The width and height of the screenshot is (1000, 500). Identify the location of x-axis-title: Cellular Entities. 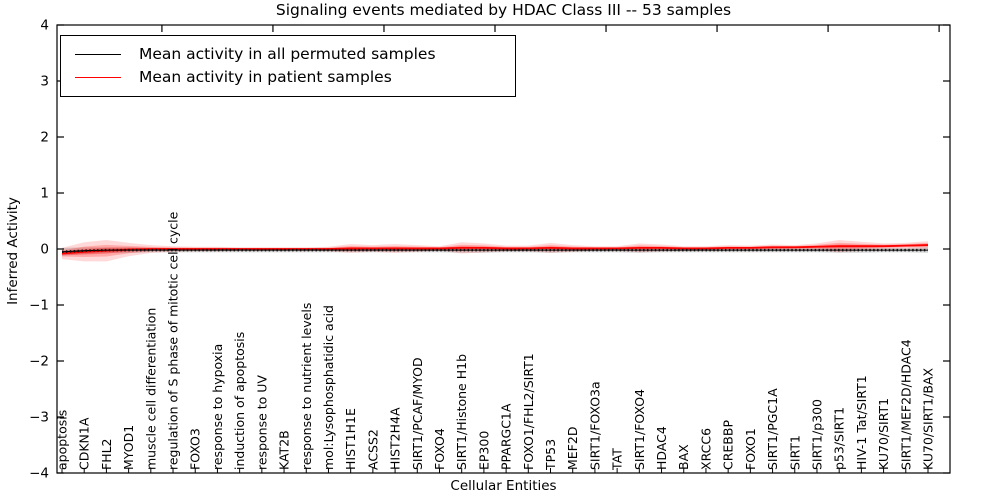
(503, 486).